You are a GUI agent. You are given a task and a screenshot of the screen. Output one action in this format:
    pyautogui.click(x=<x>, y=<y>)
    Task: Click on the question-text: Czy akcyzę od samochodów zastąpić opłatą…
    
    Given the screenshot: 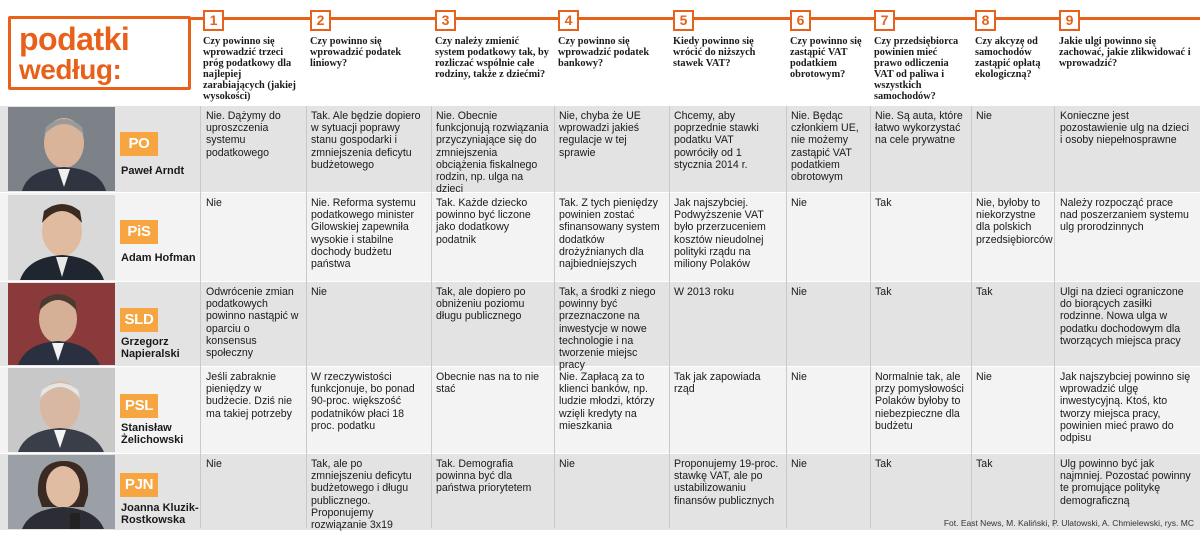 What is the action you would take?
    pyautogui.click(x=1008, y=58)
    